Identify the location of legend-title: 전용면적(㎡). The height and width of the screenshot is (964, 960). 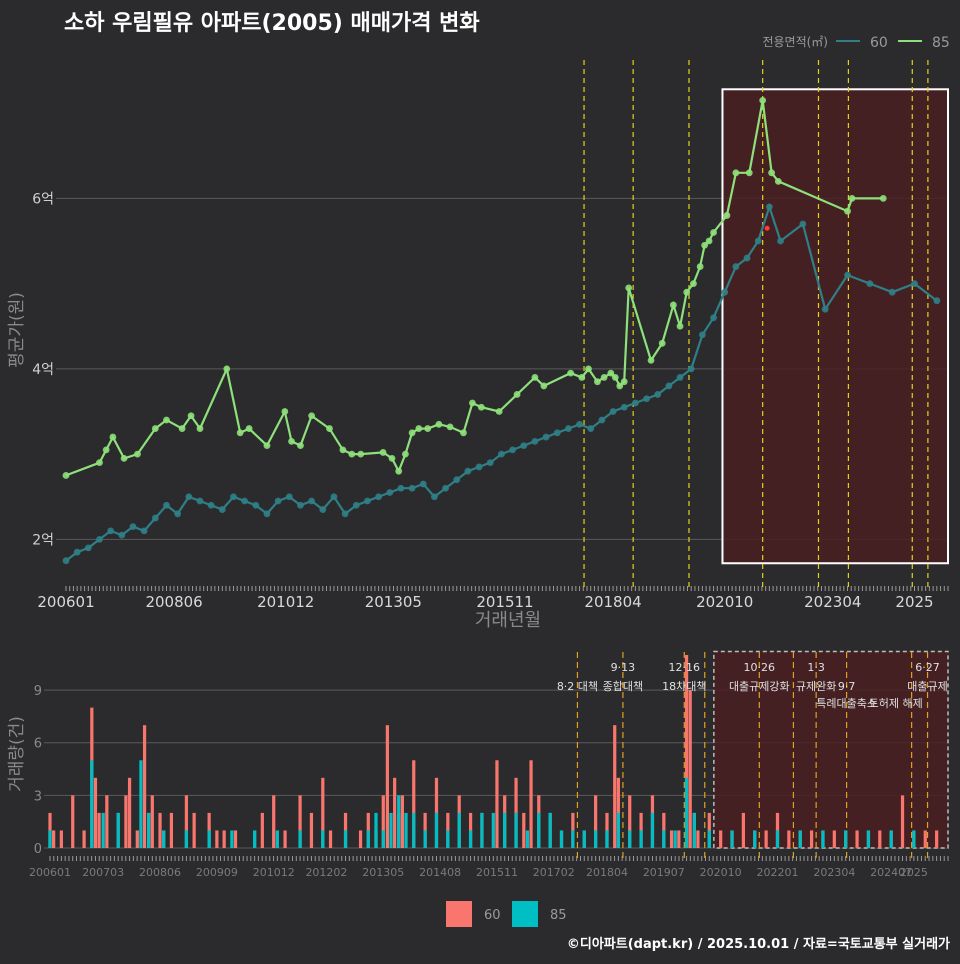
(795, 42).